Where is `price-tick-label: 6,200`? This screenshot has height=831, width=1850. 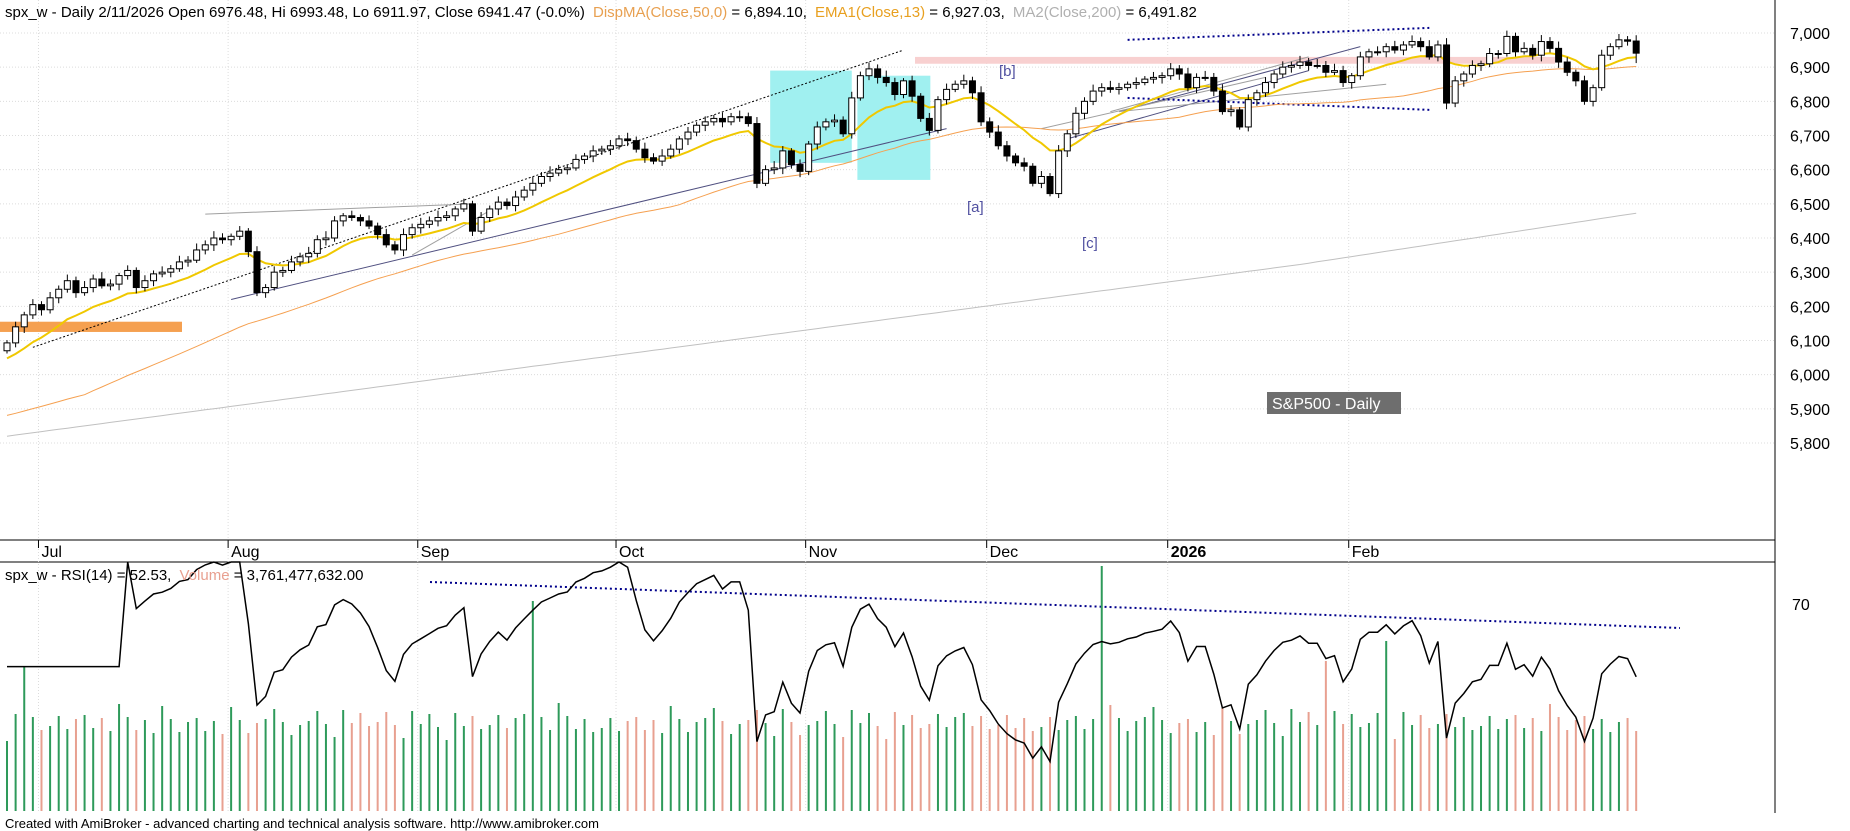 price-tick-label: 6,200 is located at coordinates (1810, 307).